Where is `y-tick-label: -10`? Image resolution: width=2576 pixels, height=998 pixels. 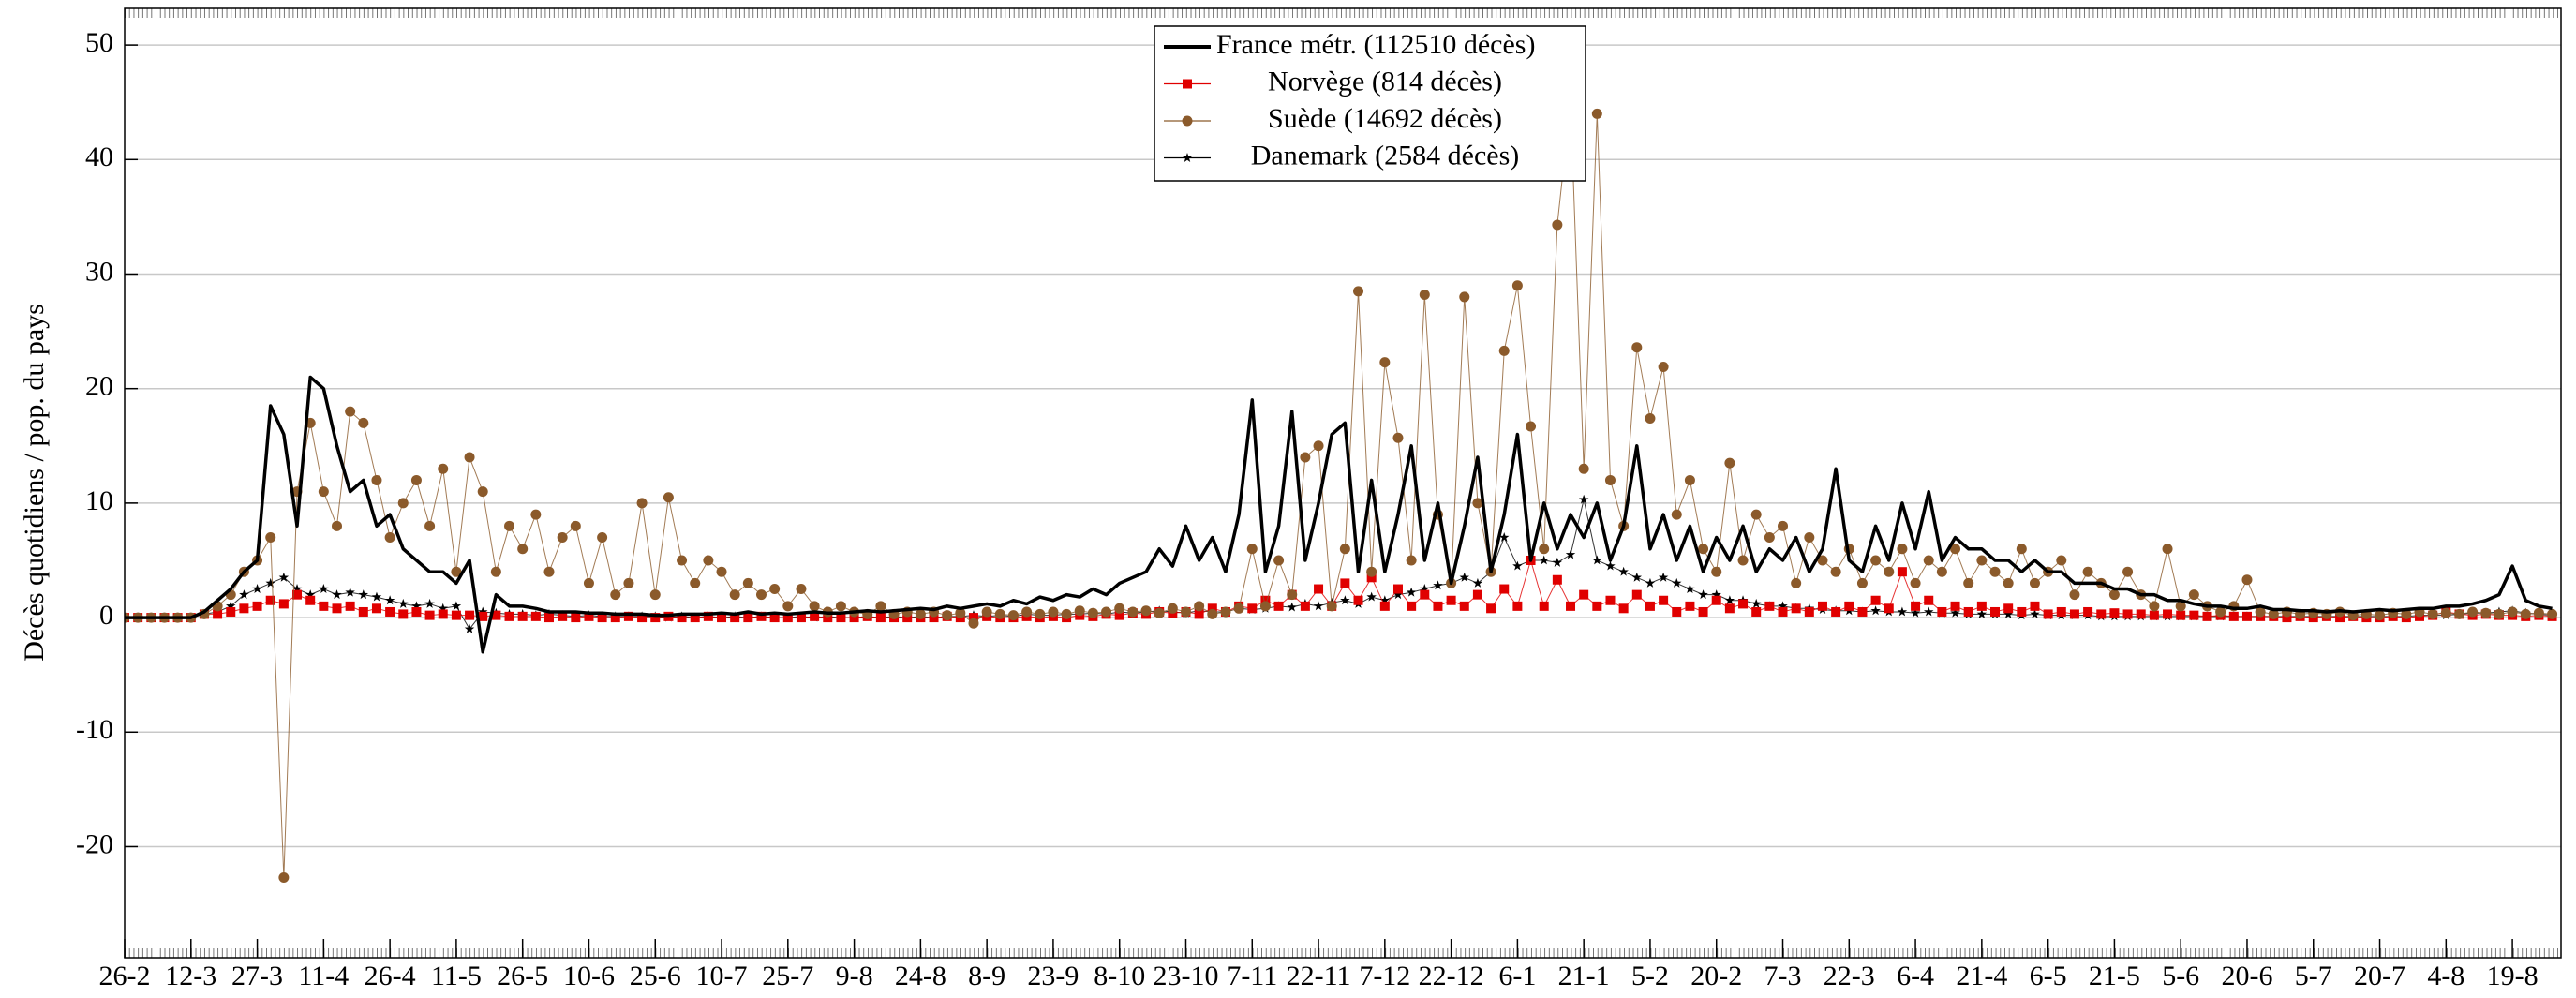 y-tick-label: -10 is located at coordinates (94, 729).